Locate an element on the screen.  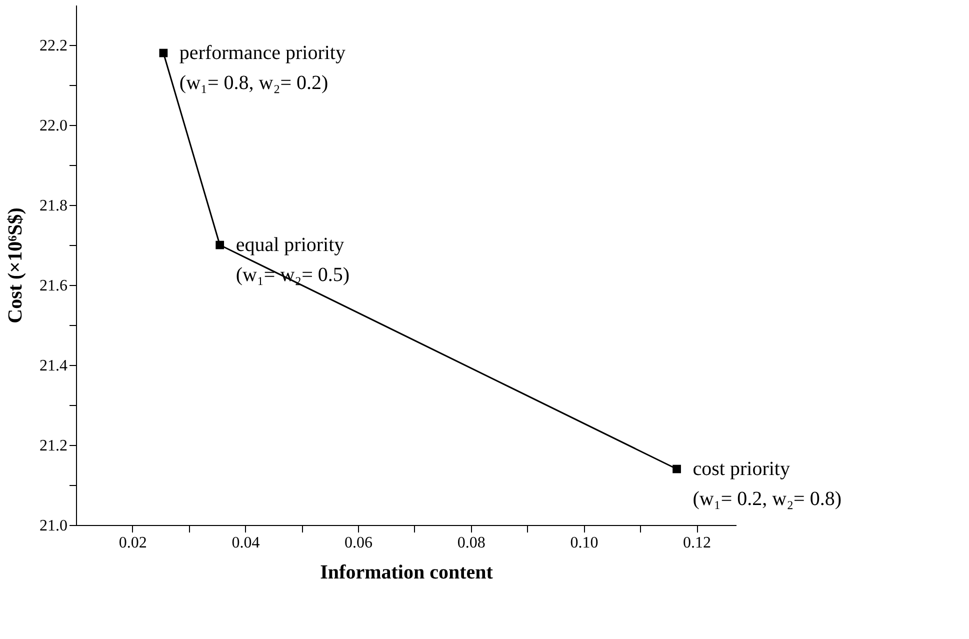
y-tick-label: 21.2 is located at coordinates (54, 446).